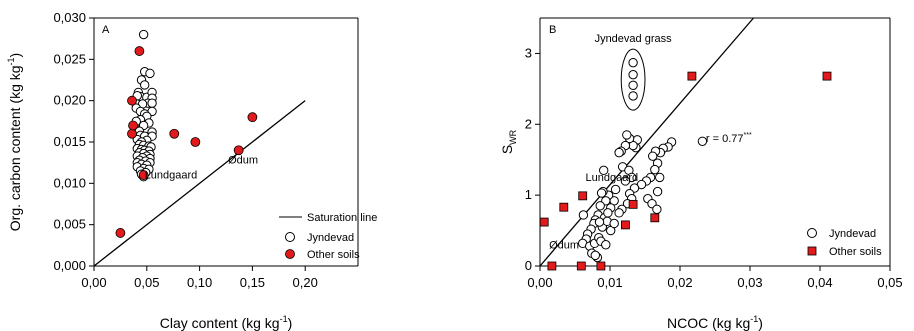  Describe the element at coordinates (528, 194) in the screenshot. I see `panel-b-y-tick-label: 1` at that location.